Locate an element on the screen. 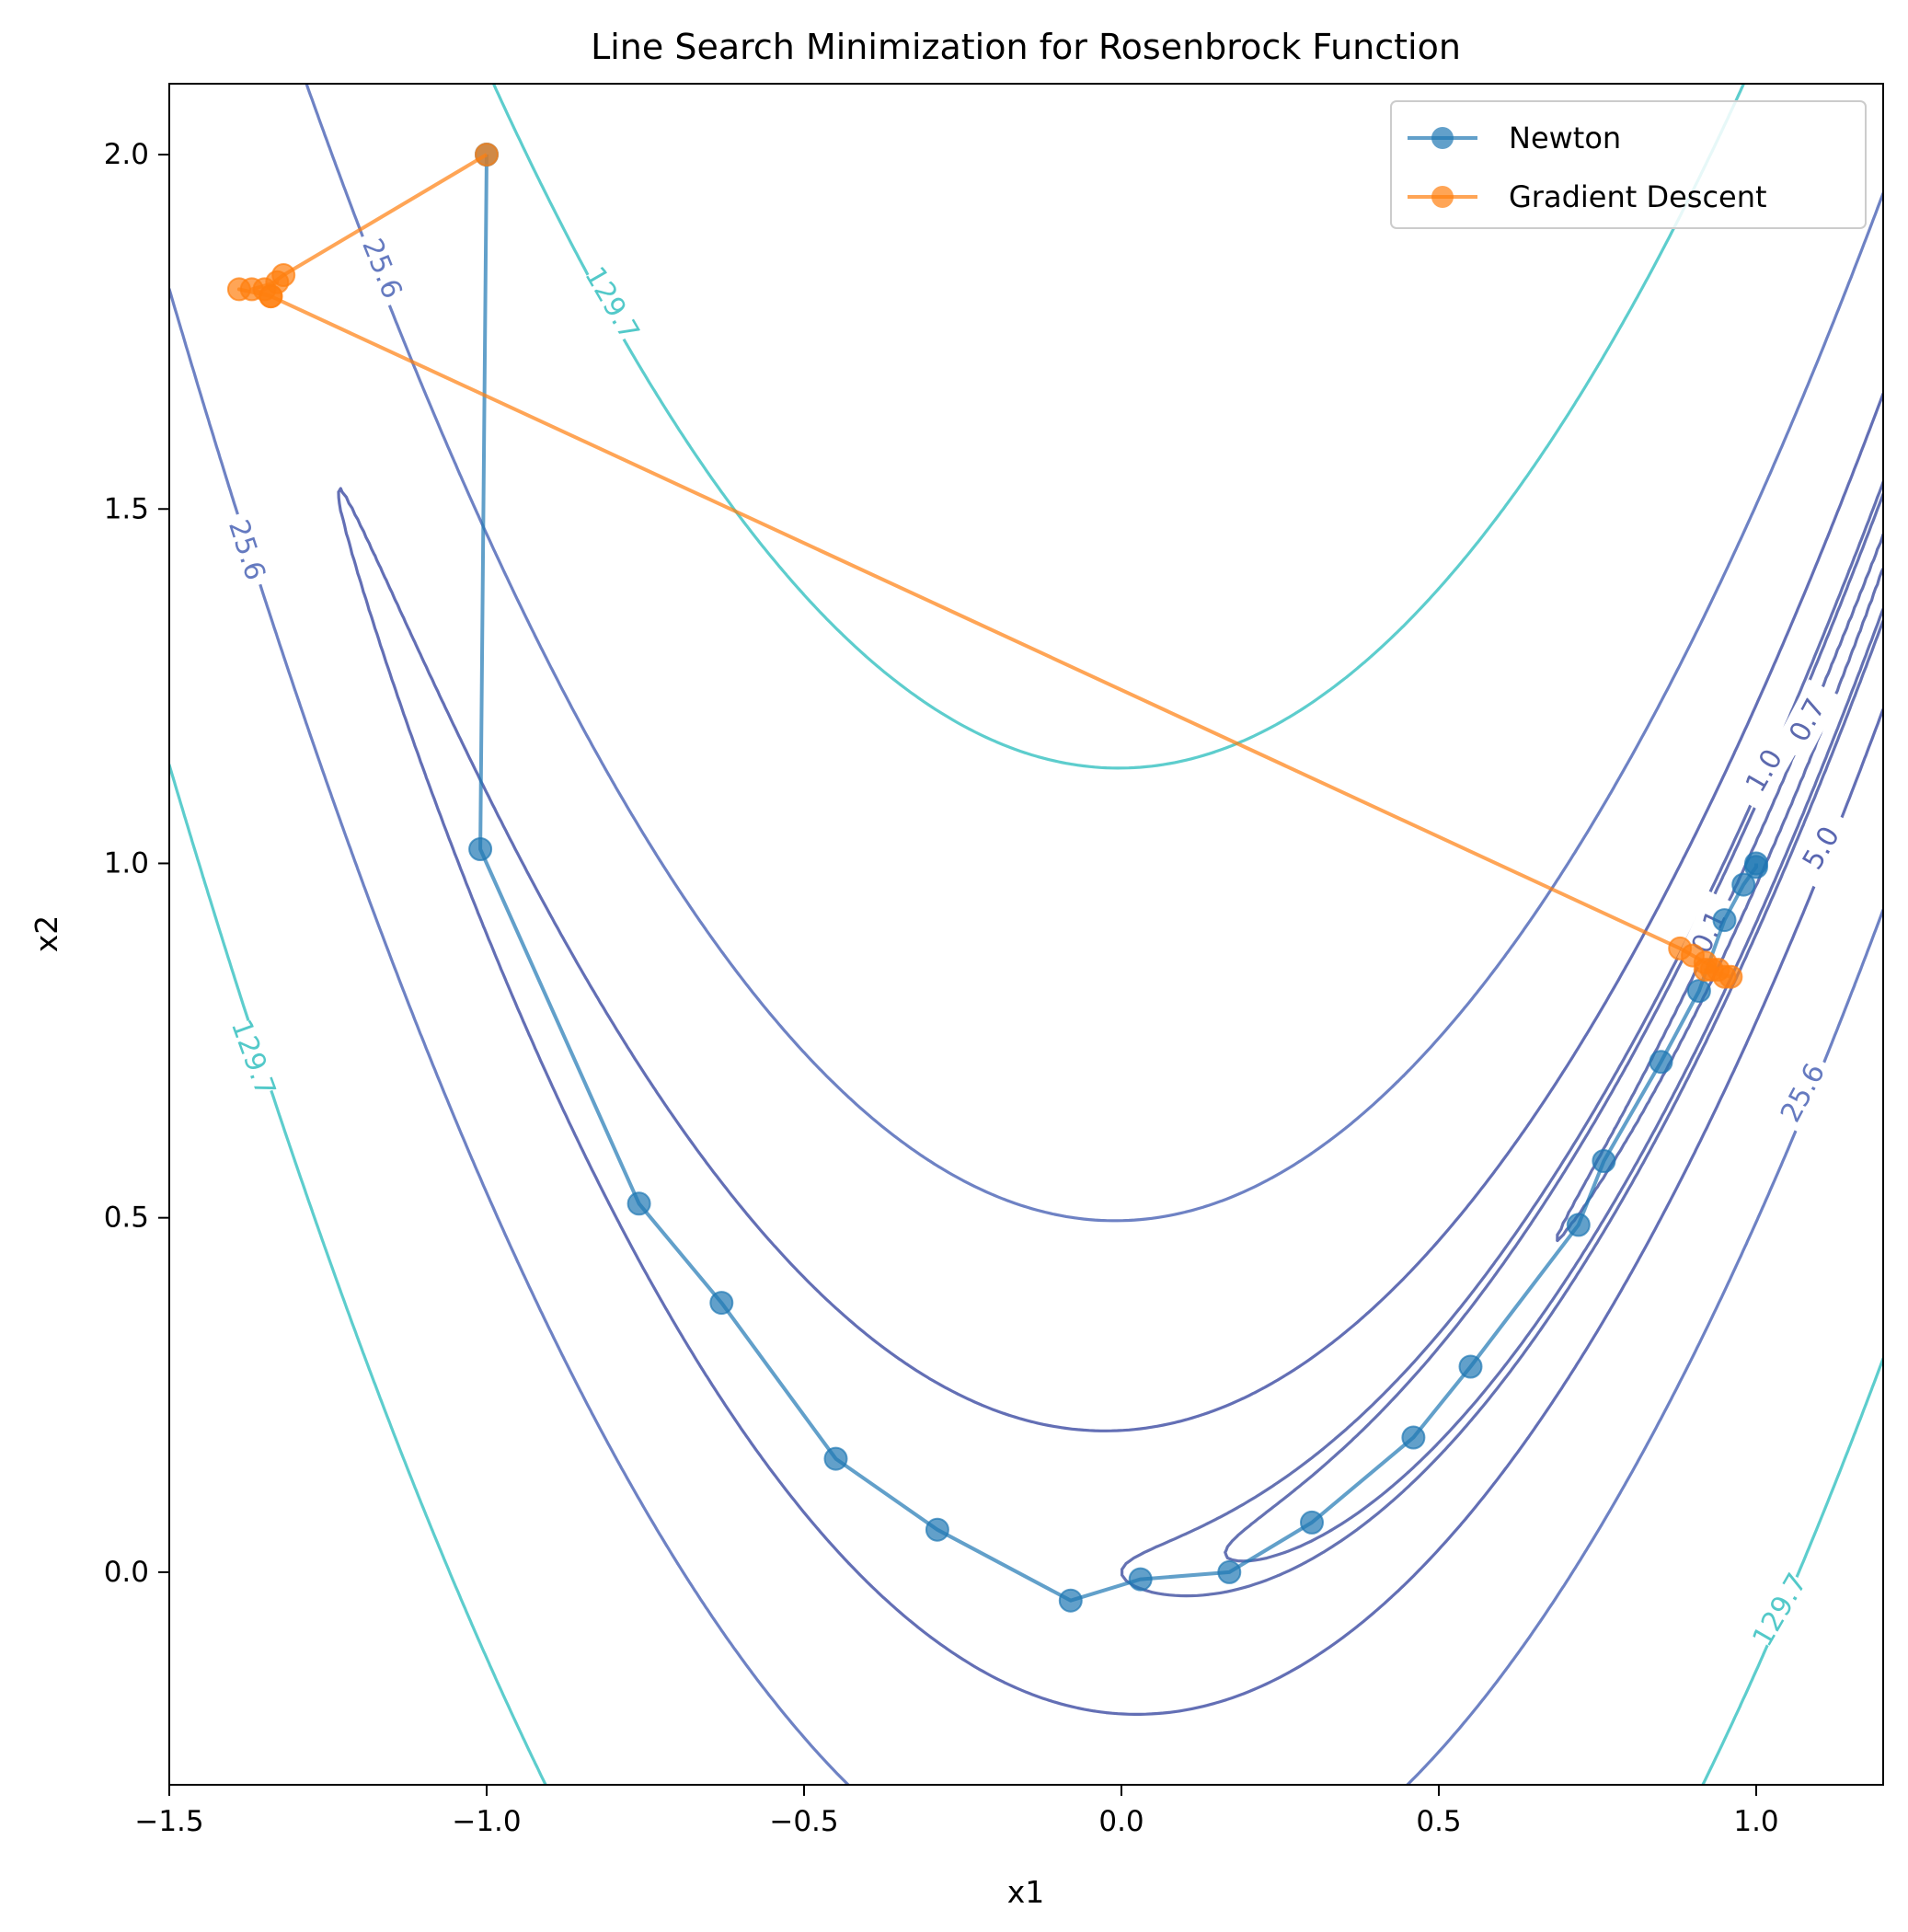 This screenshot has width=1908, height=1932. contour-label-group: 1.0 is located at coordinates (1764, 771).